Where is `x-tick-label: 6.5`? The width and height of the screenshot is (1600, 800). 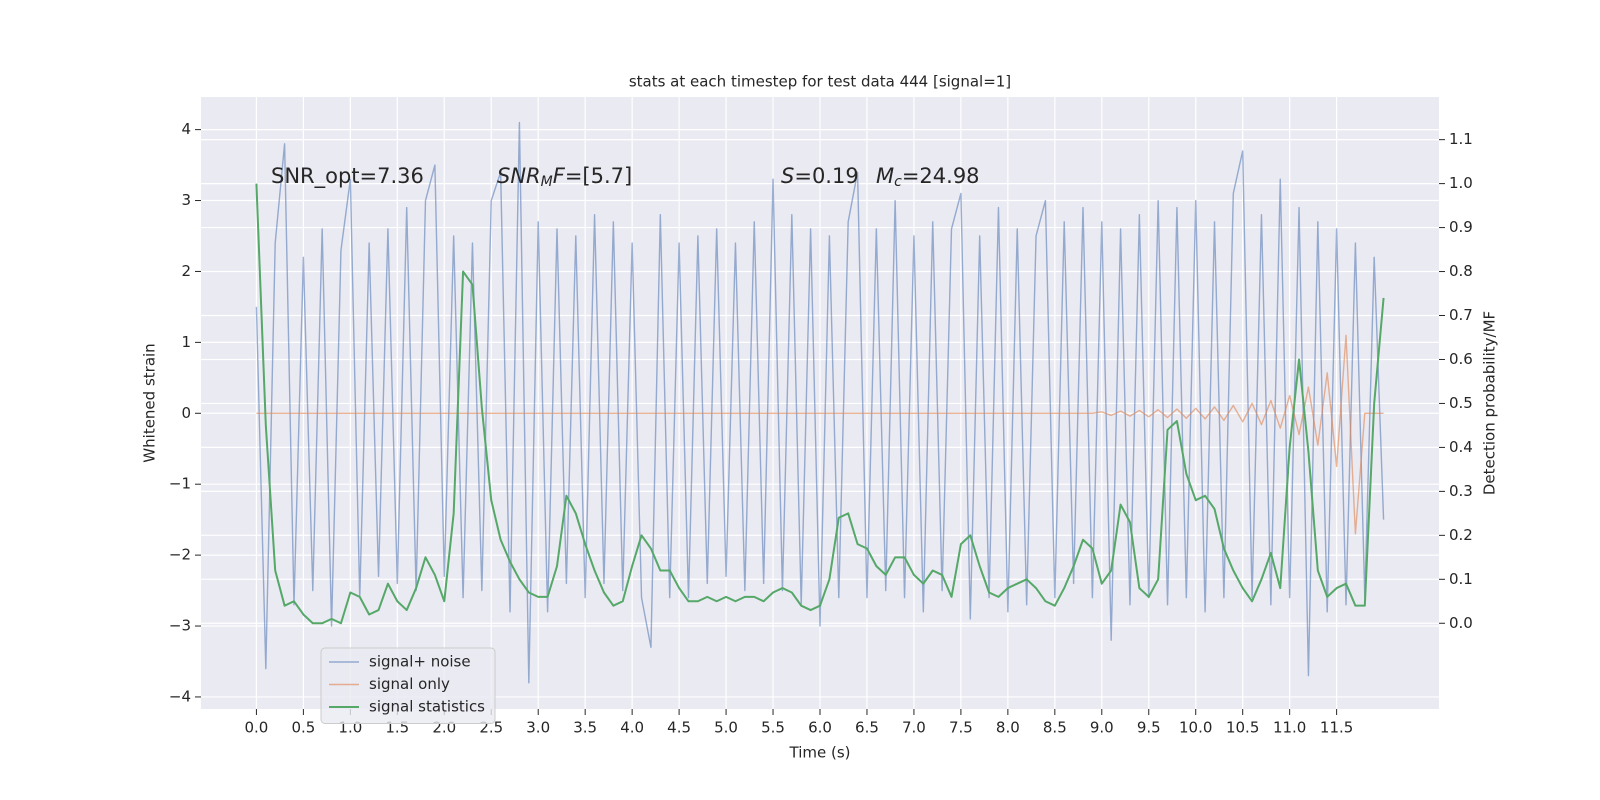
x-tick-label: 6.5 is located at coordinates (867, 728).